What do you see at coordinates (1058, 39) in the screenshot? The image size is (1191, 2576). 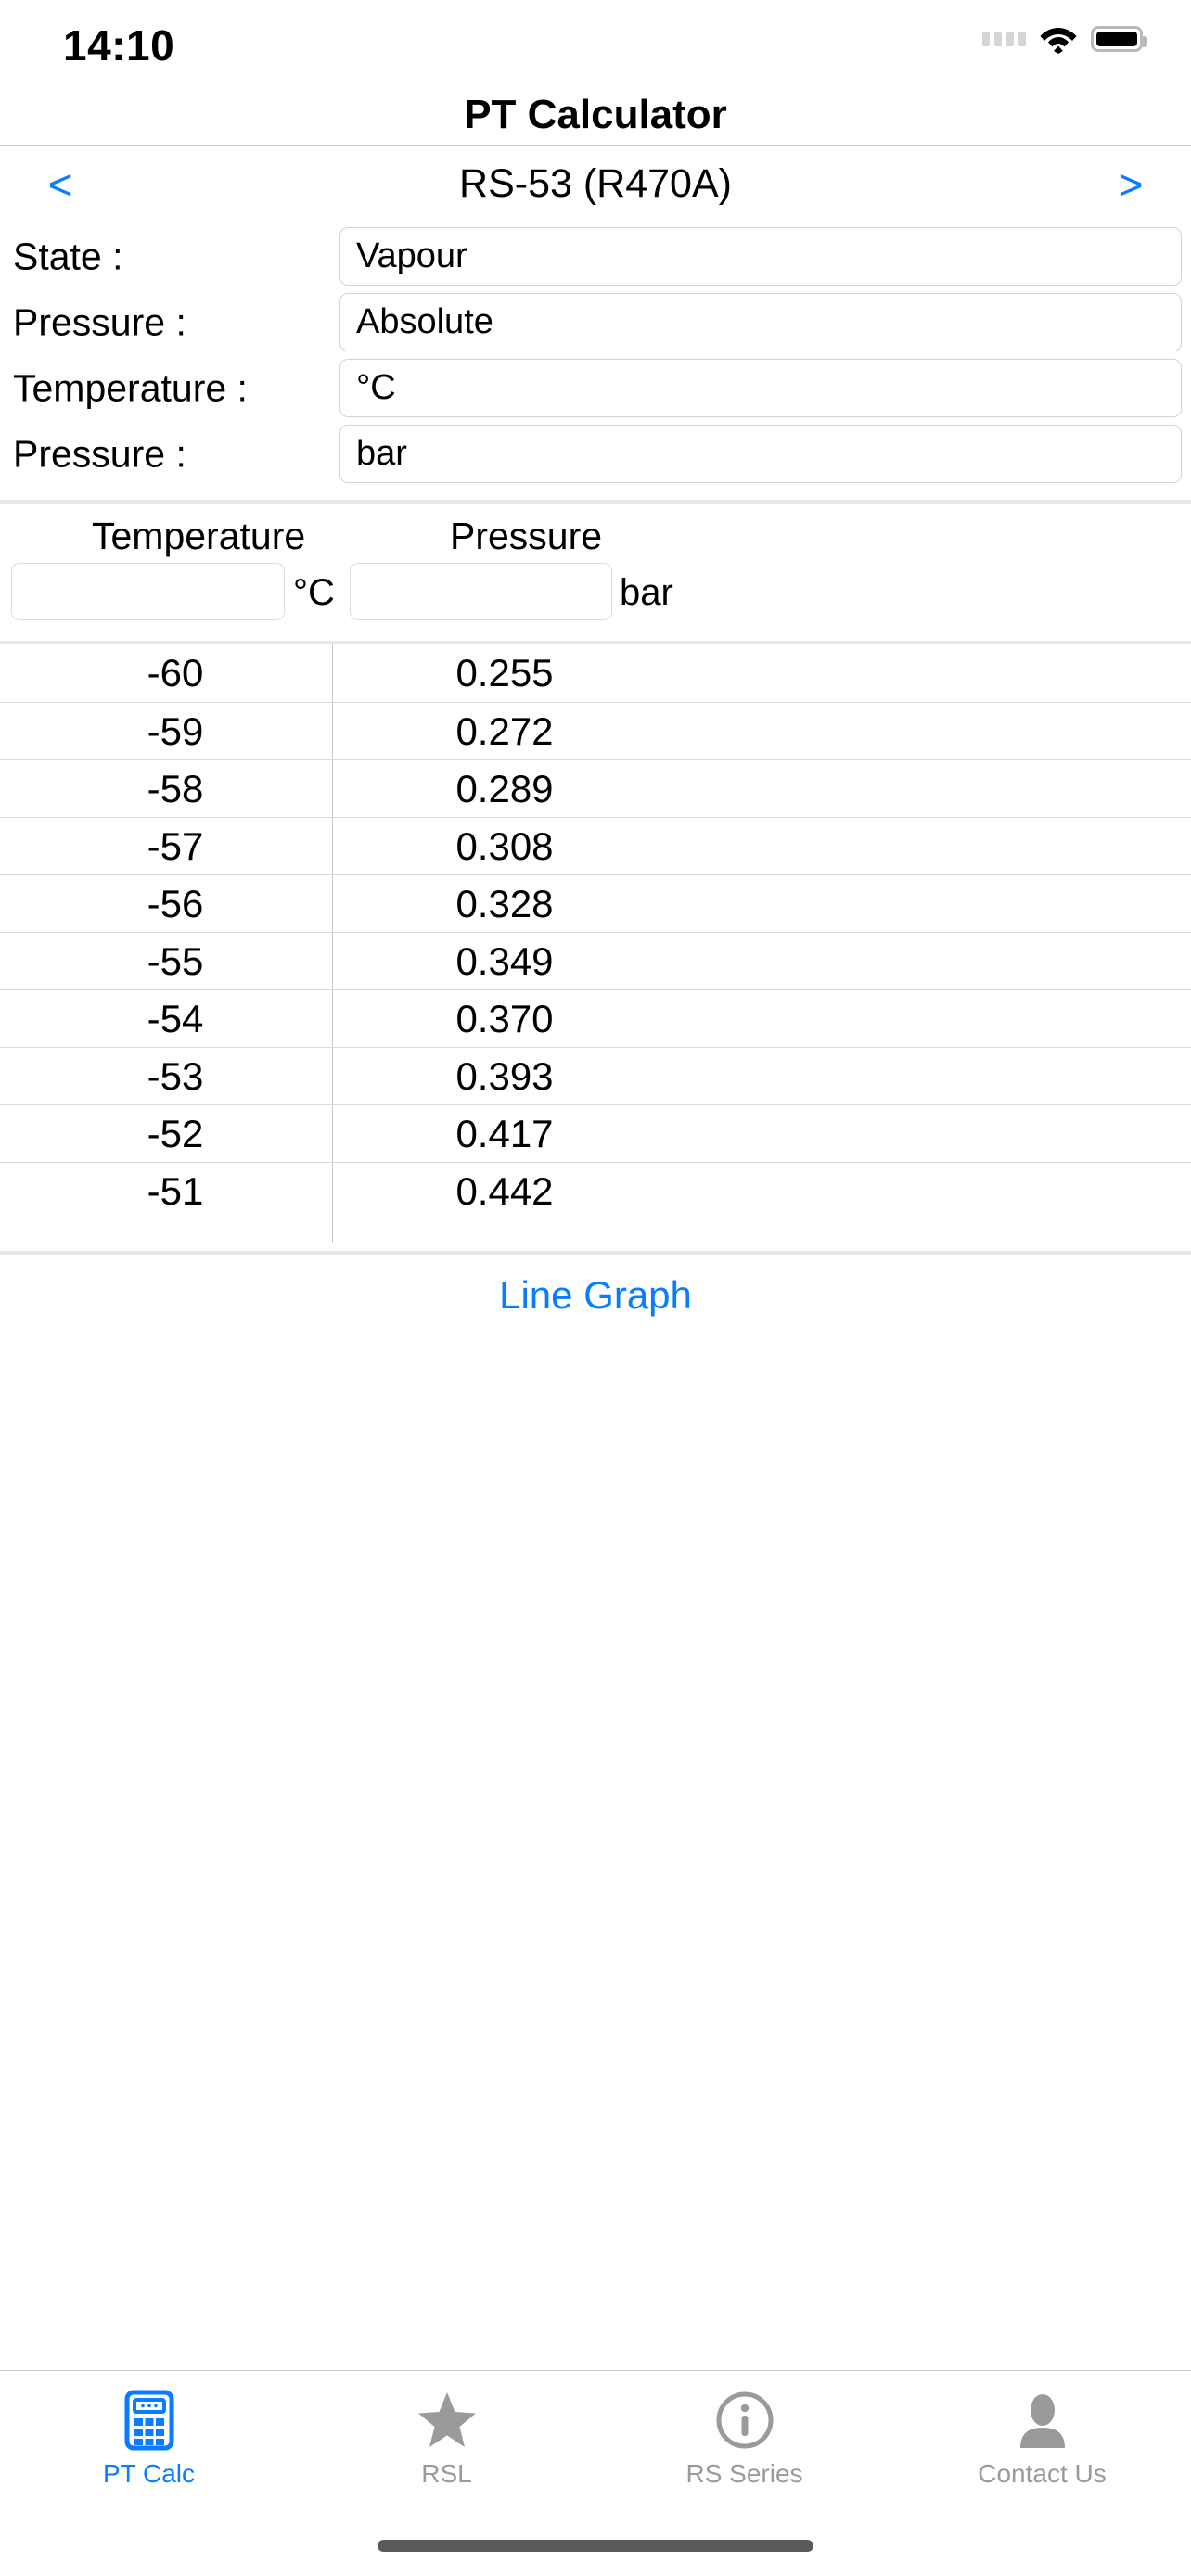 I see `wifi-icon` at bounding box center [1058, 39].